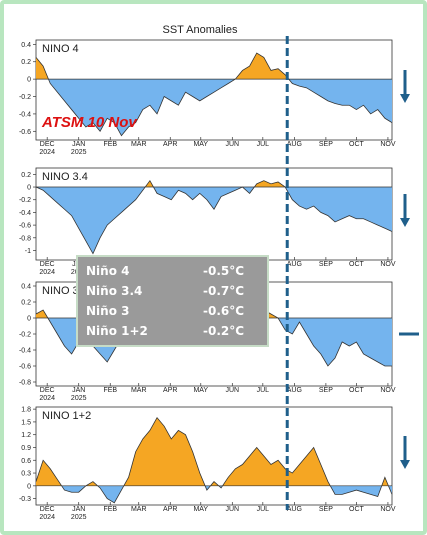  Describe the element at coordinates (224, 331) in the screenshot. I see `summary-value-nino12: -0.2°C` at that location.